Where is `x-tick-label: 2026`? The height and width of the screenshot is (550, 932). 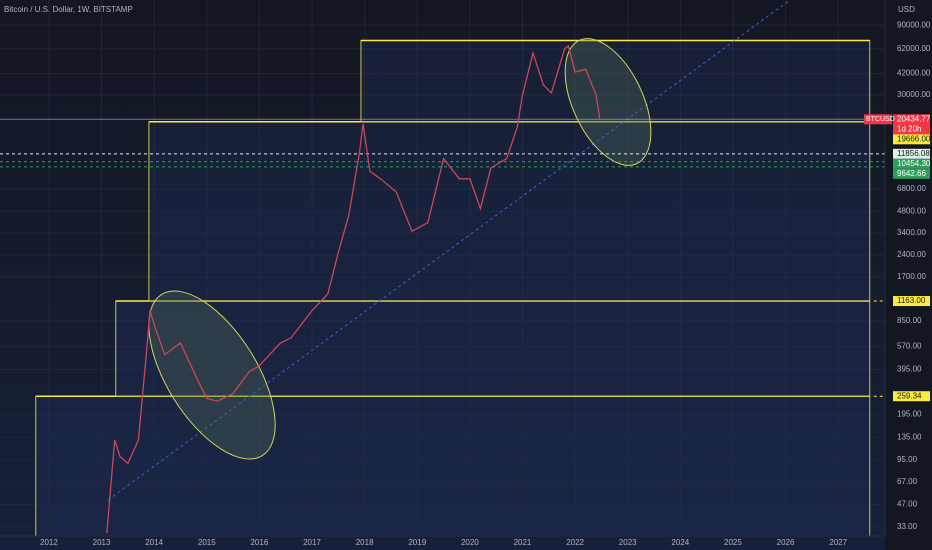
x-tick-label: 2026 is located at coordinates (786, 542).